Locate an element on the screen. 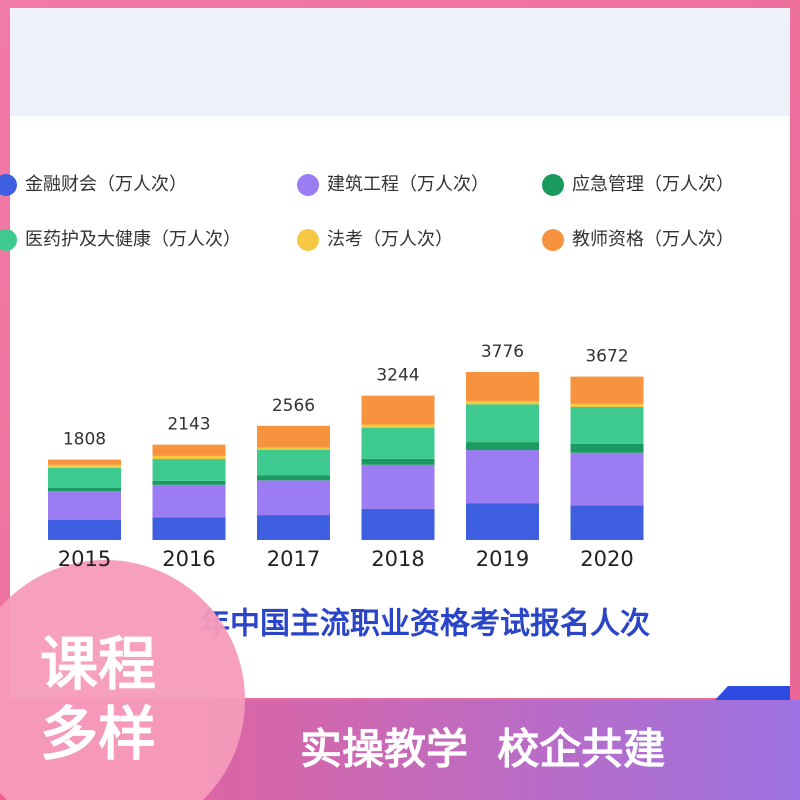 The height and width of the screenshot is (800, 800). legend-label: 应急管理（万人次） is located at coordinates (653, 184).